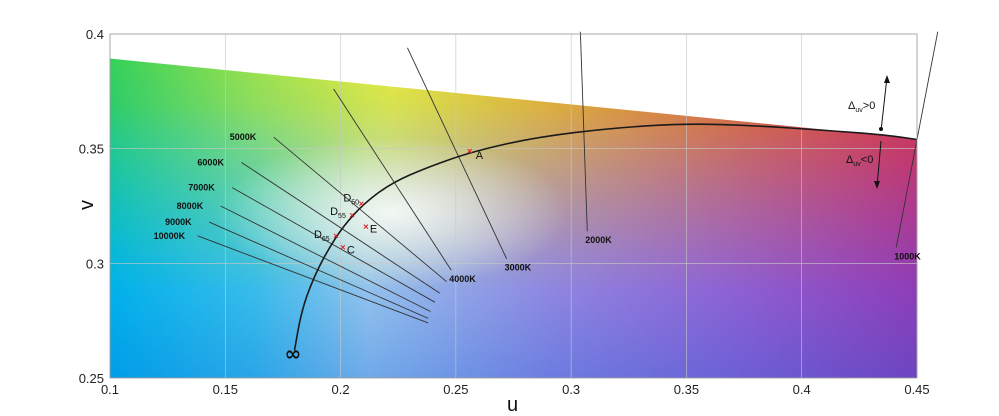 This screenshot has width=999, height=416. Describe the element at coordinates (243, 137) in the screenshot. I see `isotherm-label: 5000K` at that location.